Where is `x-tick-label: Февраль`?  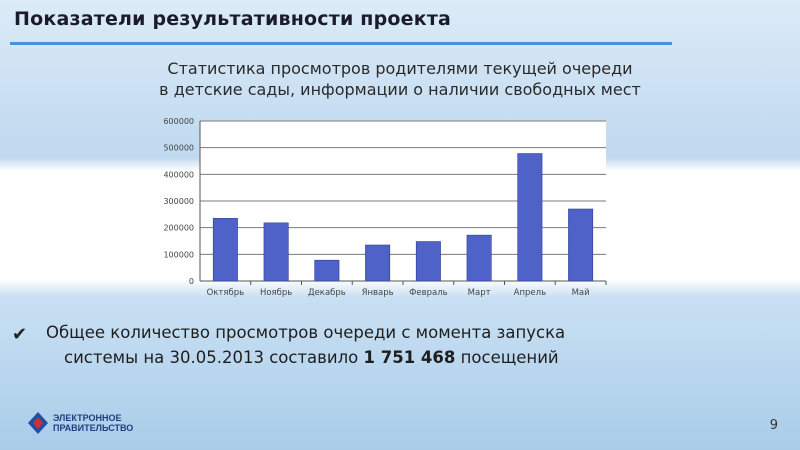 x-tick-label: Февраль is located at coordinates (428, 293).